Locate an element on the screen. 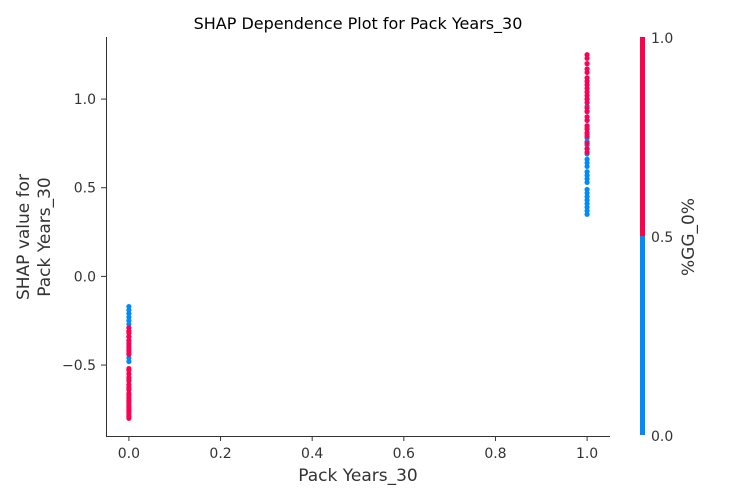  colorbar-label: %GG_0% is located at coordinates (689, 237).